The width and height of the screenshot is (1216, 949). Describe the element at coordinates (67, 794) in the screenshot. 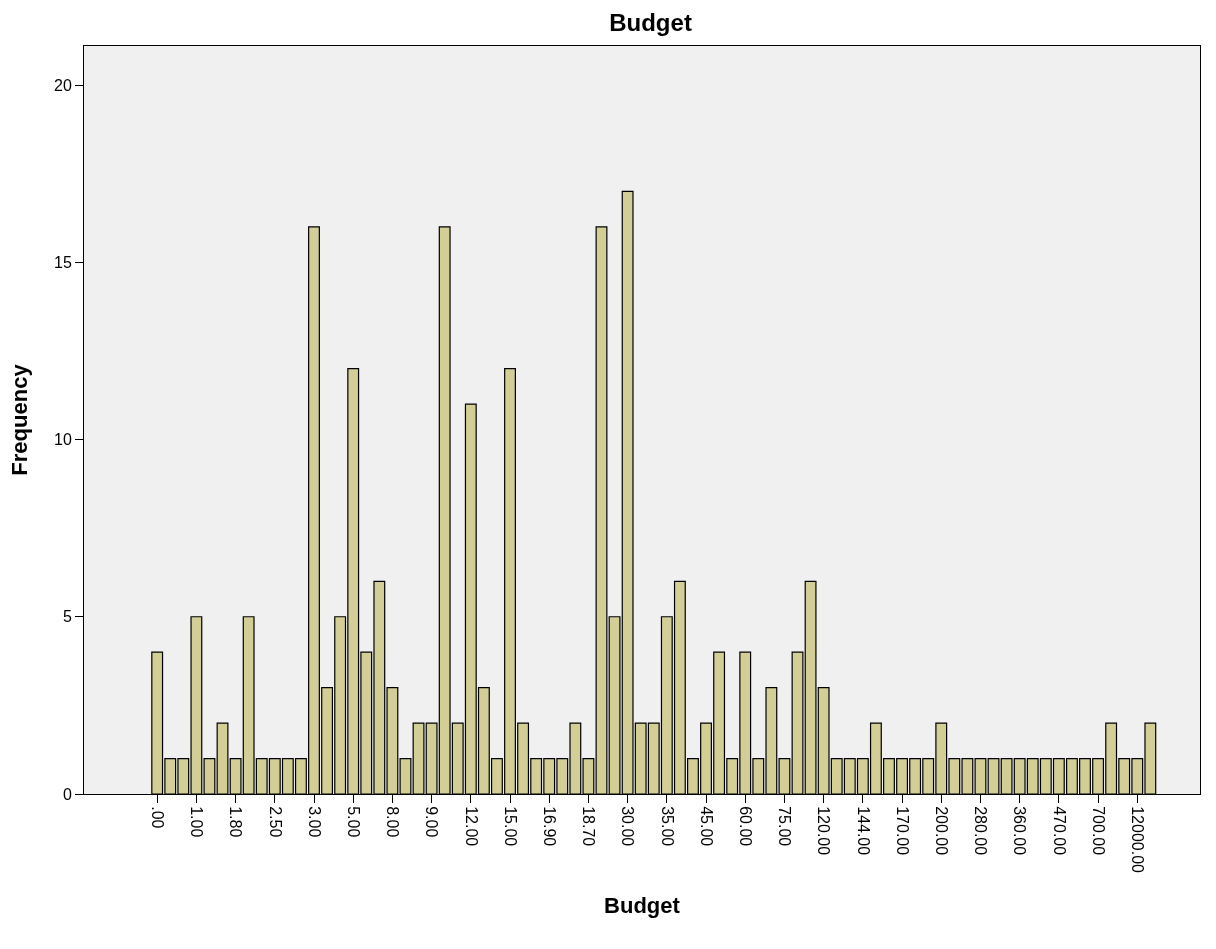

I see `y-tick-label: 0` at that location.